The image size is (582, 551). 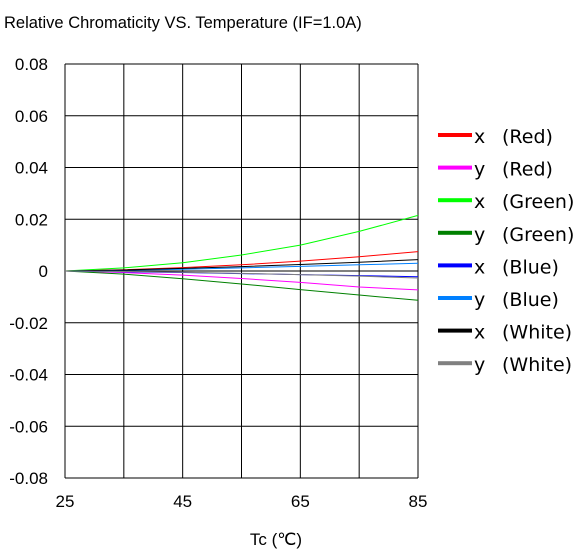 What do you see at coordinates (28, 478) in the screenshot?
I see `y-tick-label: -0.08` at bounding box center [28, 478].